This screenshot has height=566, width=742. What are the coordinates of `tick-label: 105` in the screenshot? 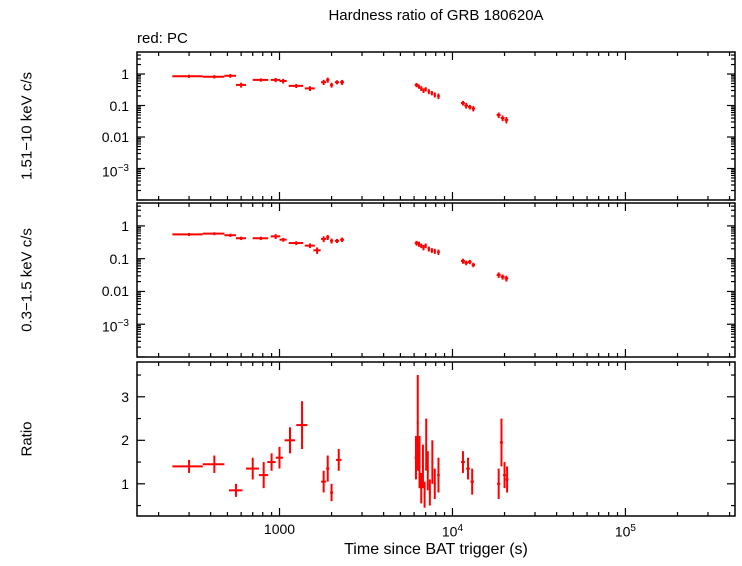 It's located at (625, 531).